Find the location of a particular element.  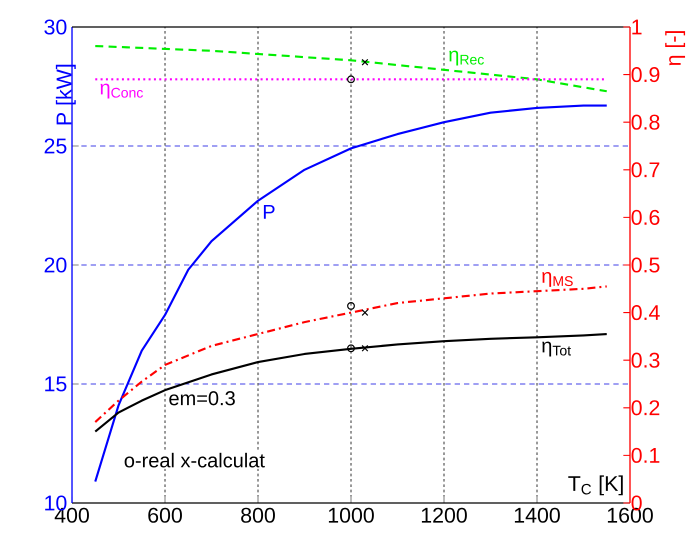

y2-tick-label: 0.1 is located at coordinates (646, 455).